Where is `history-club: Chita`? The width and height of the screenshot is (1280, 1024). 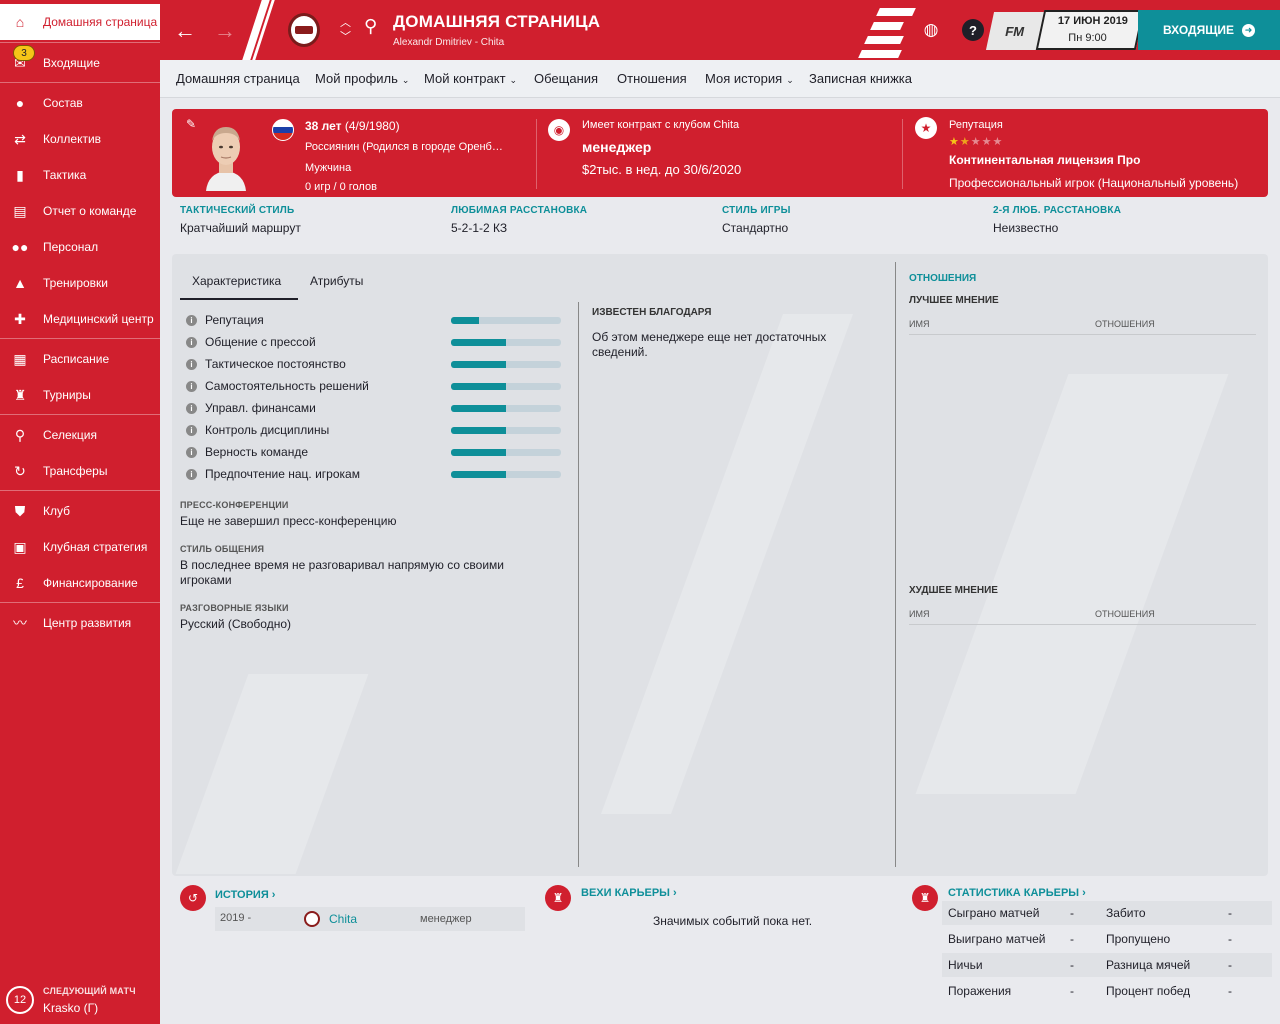
history-club: Chita is located at coordinates (343, 919).